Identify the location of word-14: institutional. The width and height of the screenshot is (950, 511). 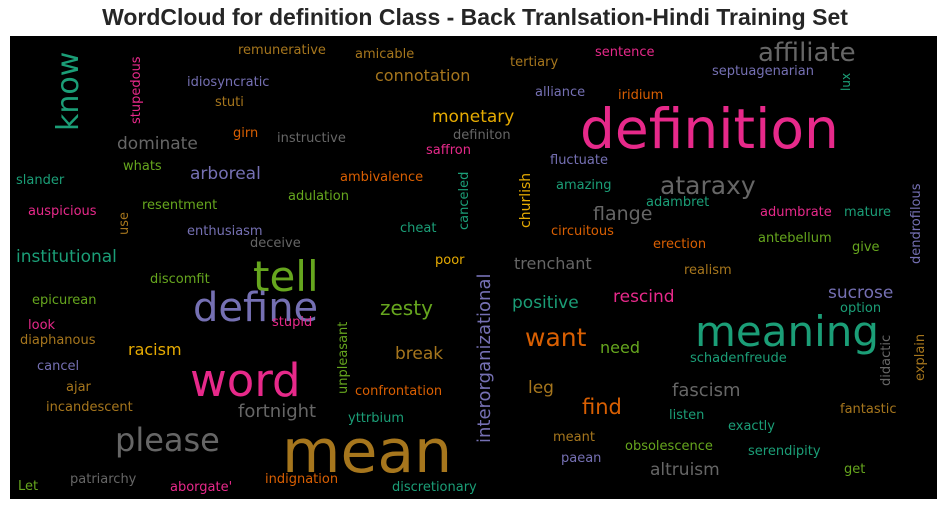
(66, 257).